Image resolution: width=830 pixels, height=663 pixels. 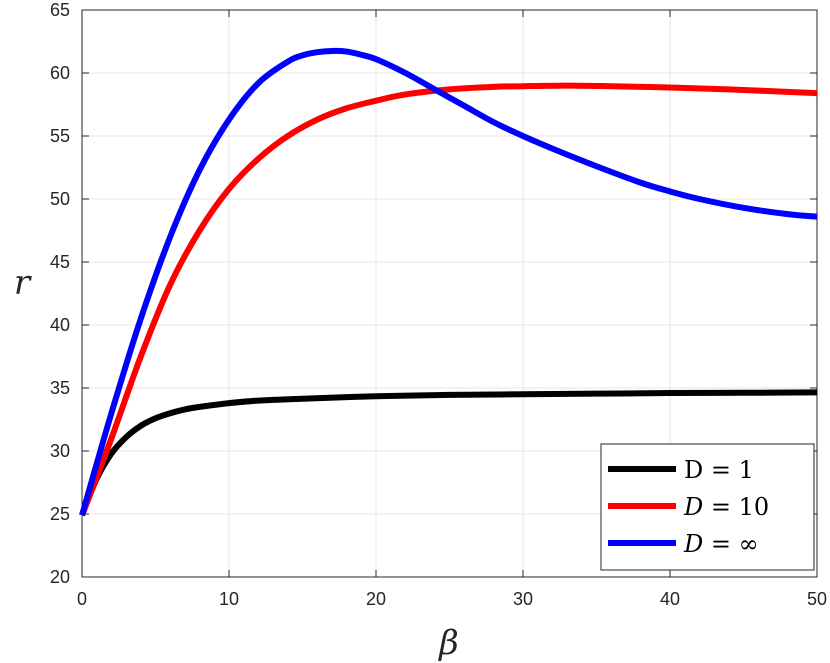 I want to click on legend-entry-value: = 10, so click(x=736, y=507).